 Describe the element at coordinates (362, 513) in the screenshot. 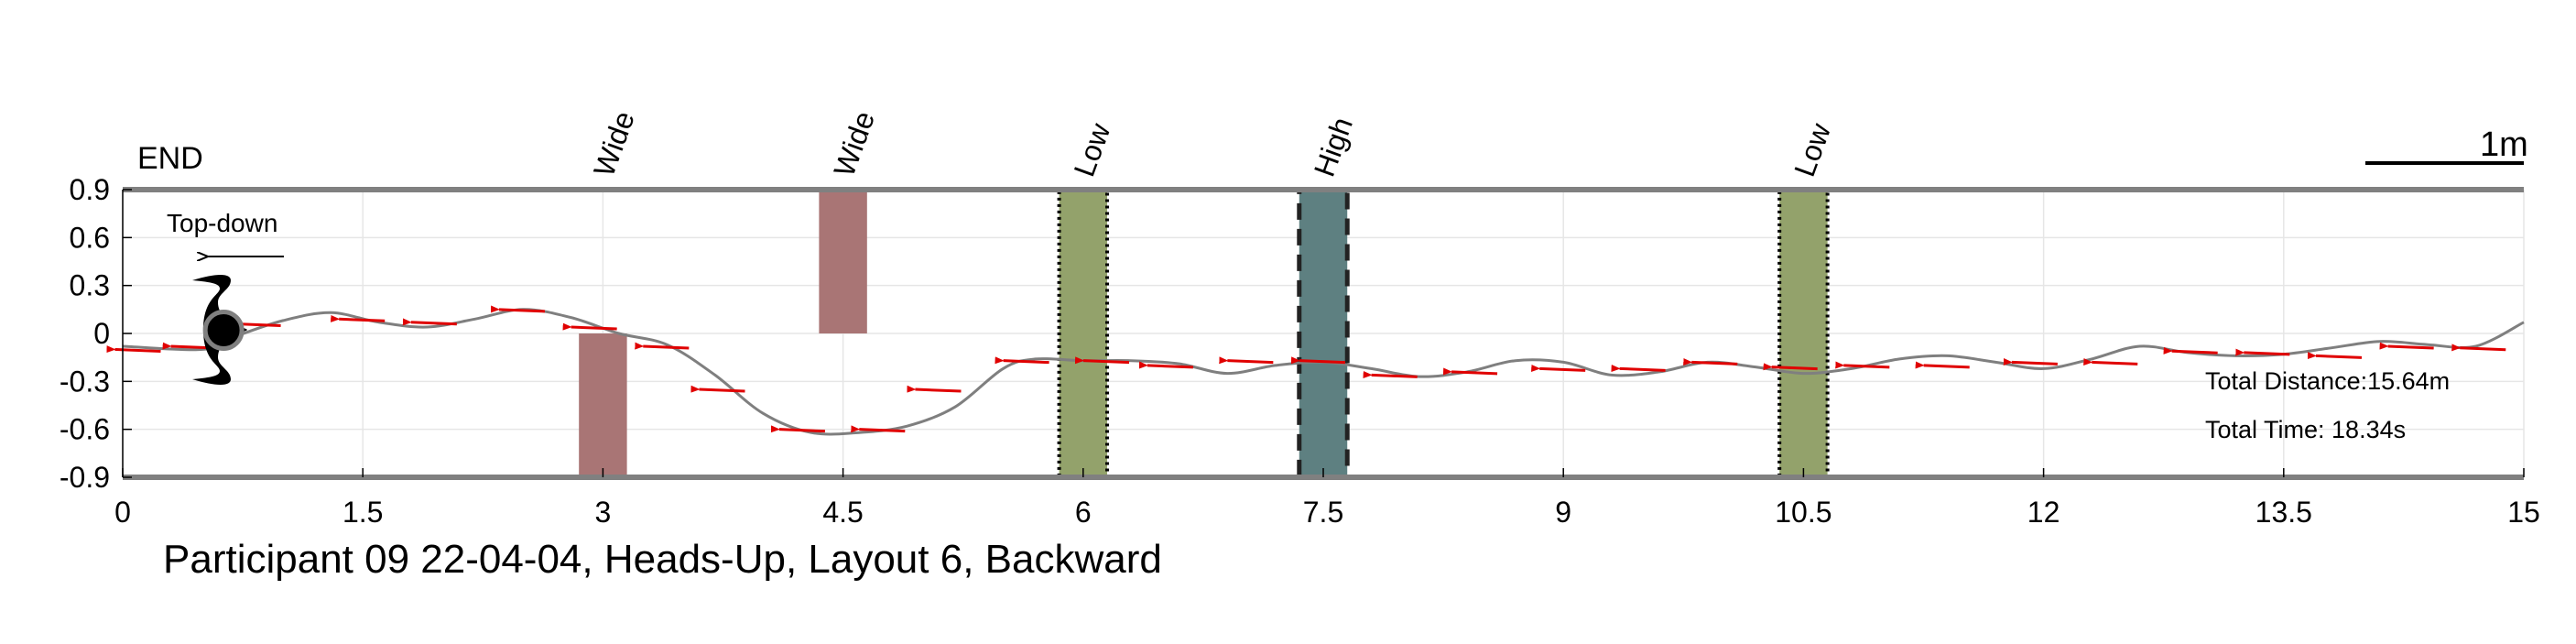

I see `x-tick-label: 1.5` at that location.